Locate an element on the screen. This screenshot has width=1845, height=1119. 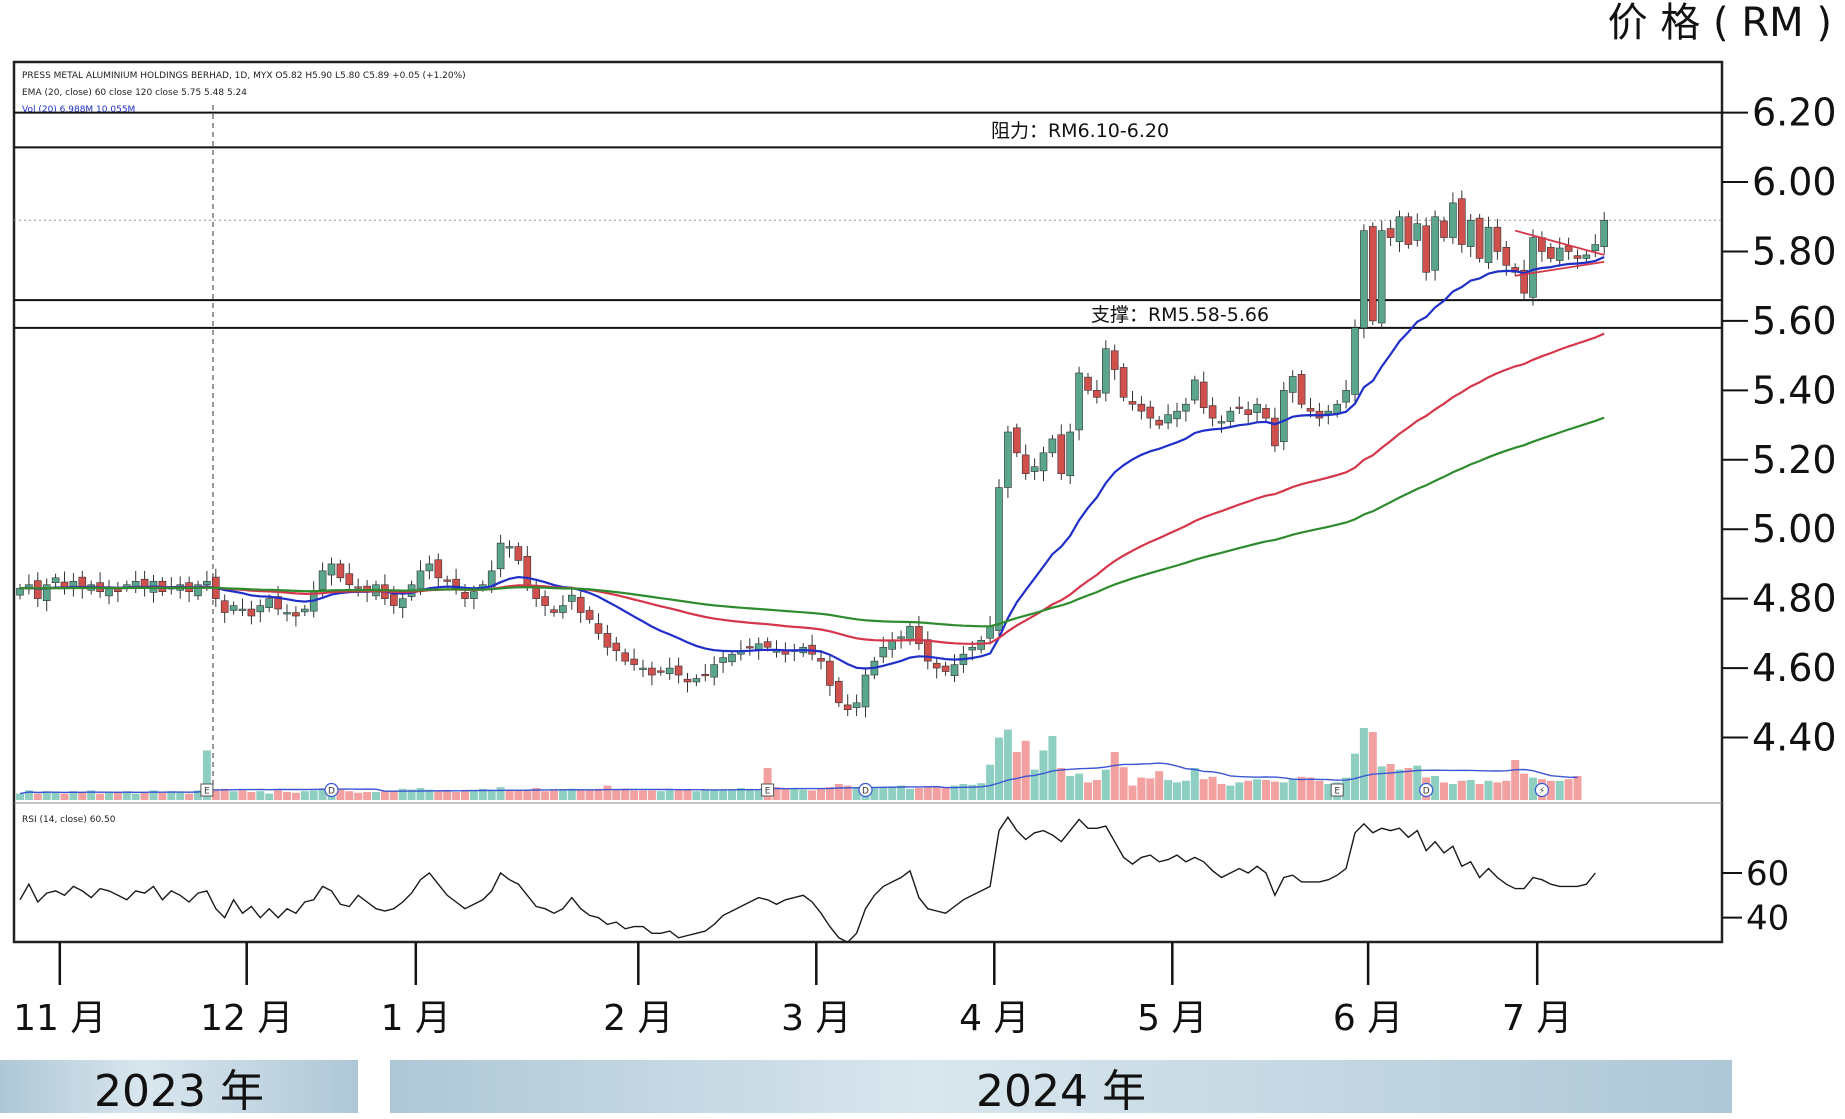
price-tick-label: 5.60 is located at coordinates (1794, 321).